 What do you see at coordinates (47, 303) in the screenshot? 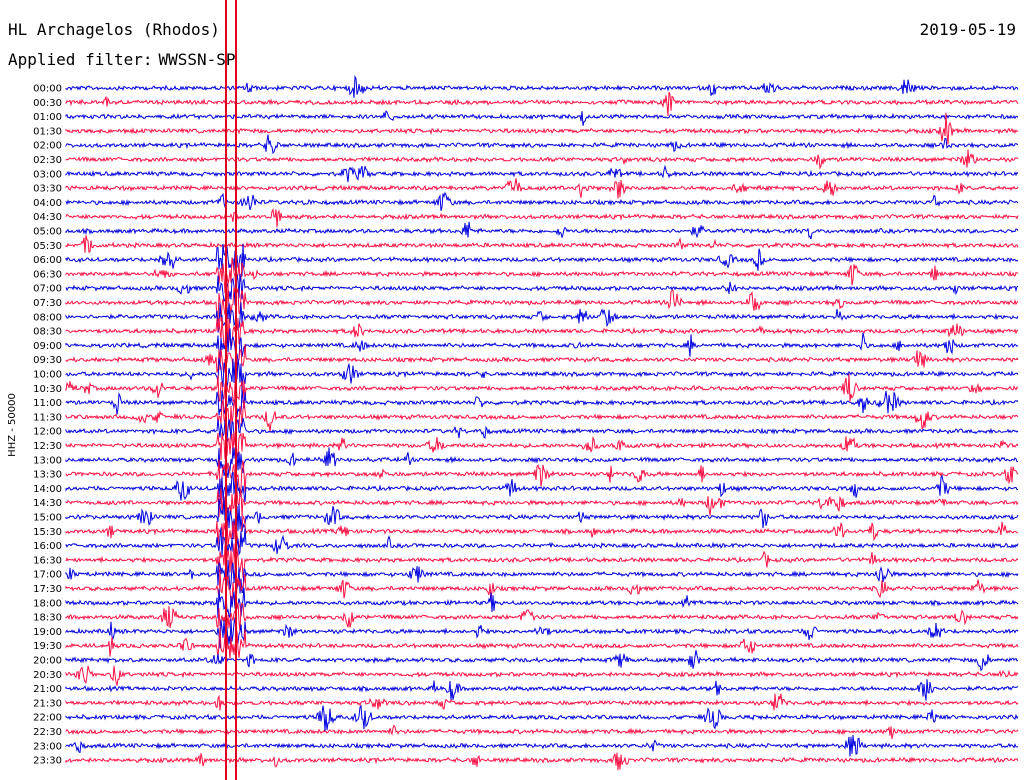
I see `row-label: 07:30` at bounding box center [47, 303].